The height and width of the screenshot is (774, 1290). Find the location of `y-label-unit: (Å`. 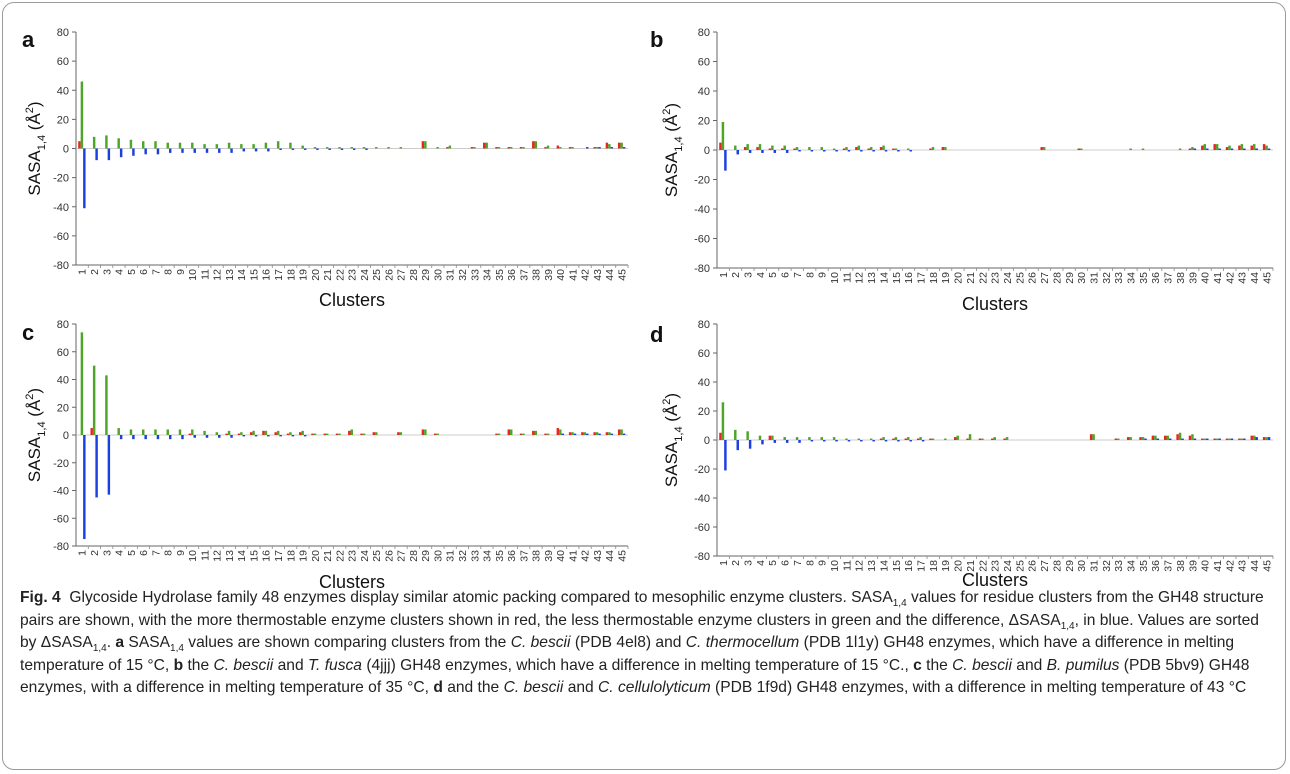

y-label-unit: (Å is located at coordinates (671, 415).